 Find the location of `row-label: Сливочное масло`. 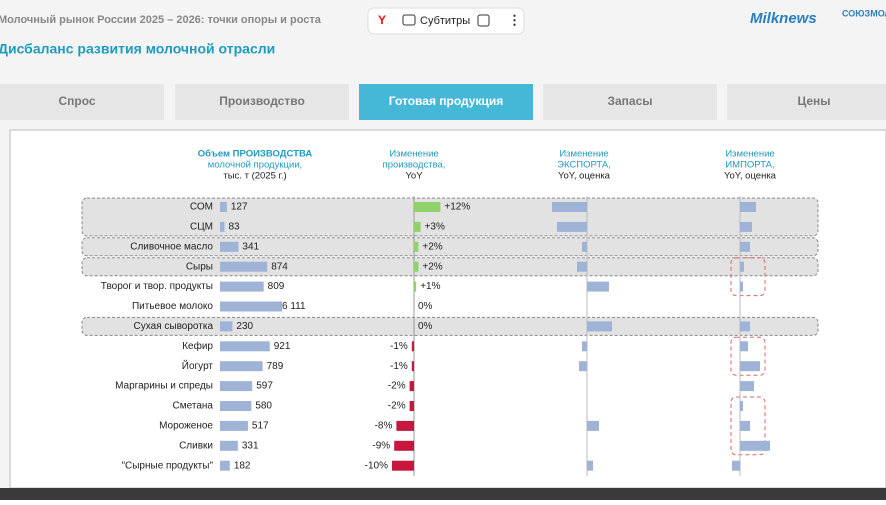

row-label: Сливочное масло is located at coordinates (171, 246).